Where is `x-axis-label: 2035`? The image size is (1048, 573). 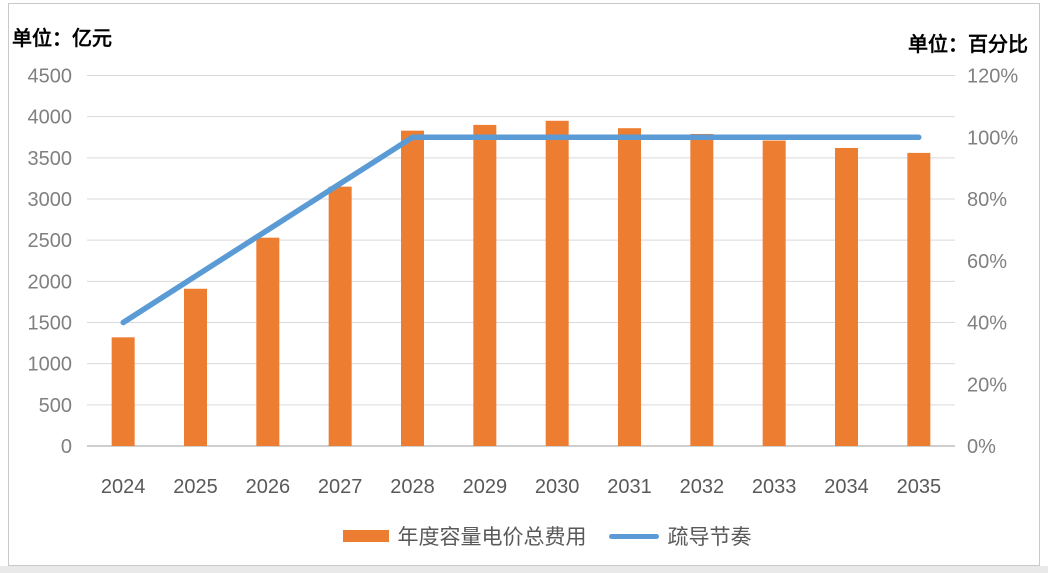 x-axis-label: 2035 is located at coordinates (919, 487).